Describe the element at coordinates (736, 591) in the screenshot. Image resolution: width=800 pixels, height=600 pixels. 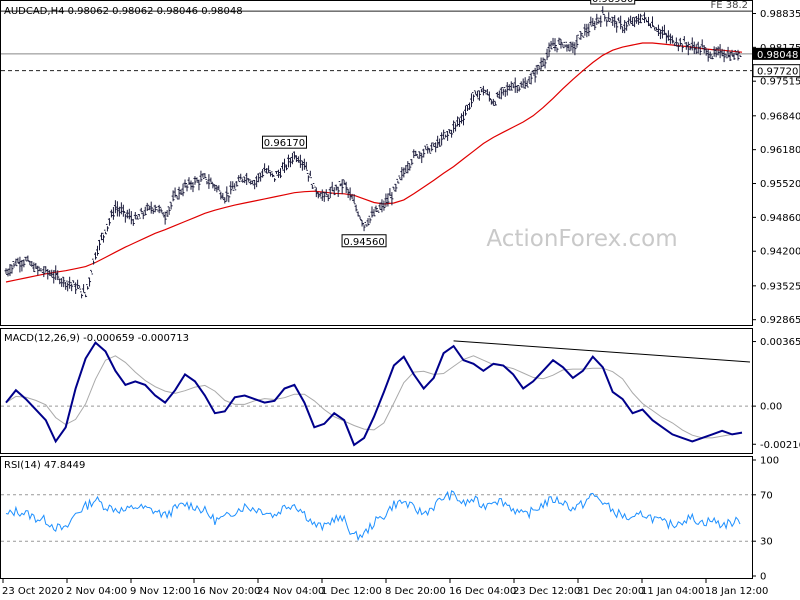
I see `time-tick-label: 18 Jan 12:00` at that location.